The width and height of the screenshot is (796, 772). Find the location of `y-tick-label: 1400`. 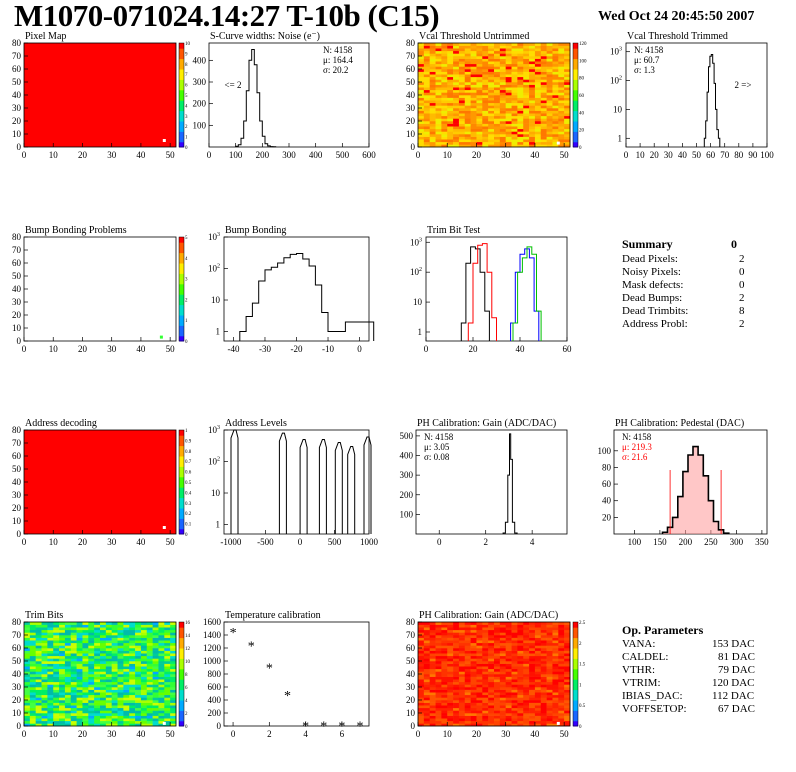

y-tick-label: 1400 is located at coordinates (212, 635).